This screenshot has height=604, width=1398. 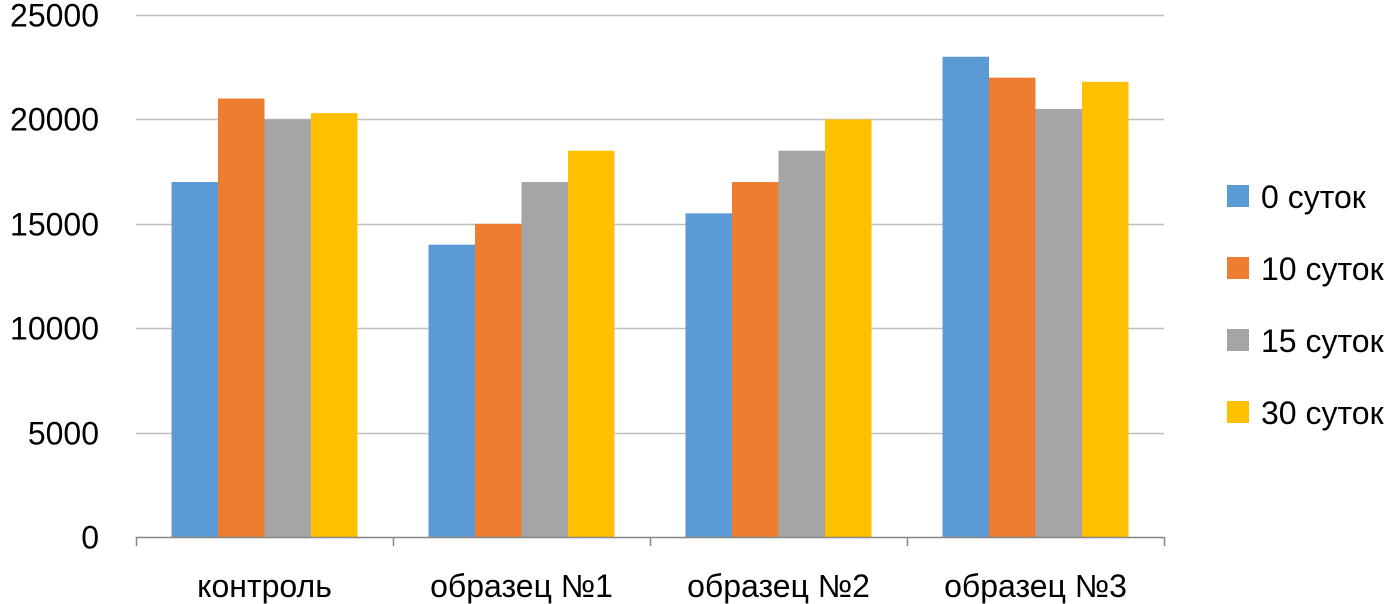 What do you see at coordinates (650, 541) in the screenshot?
I see `axes` at bounding box center [650, 541].